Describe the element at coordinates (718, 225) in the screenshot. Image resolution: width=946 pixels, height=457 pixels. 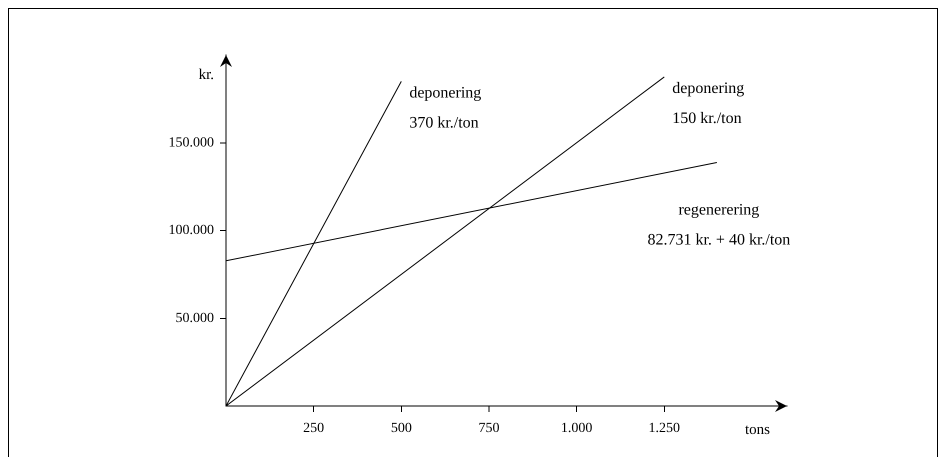
I see `series-label: regenerering 82.731 kr. + 40 kr./ton` at that location.